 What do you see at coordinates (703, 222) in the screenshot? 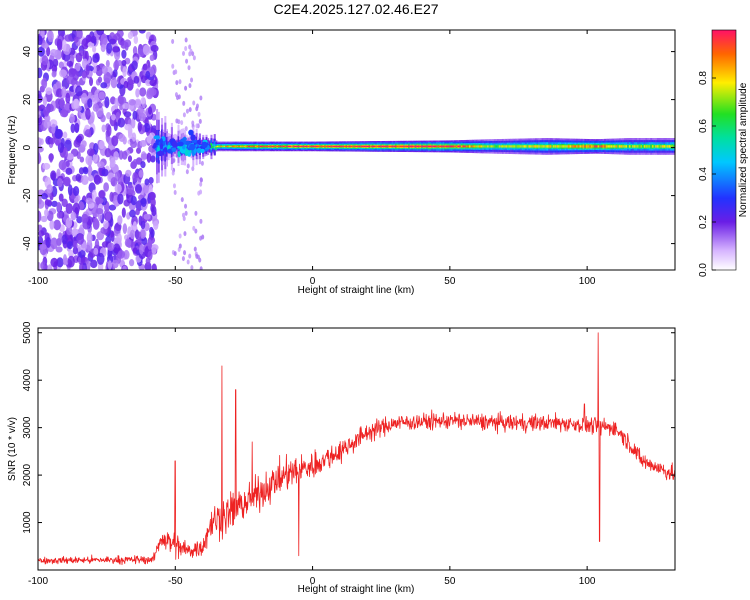
I see `colorbar-tick-label: 0.2` at bounding box center [703, 222].